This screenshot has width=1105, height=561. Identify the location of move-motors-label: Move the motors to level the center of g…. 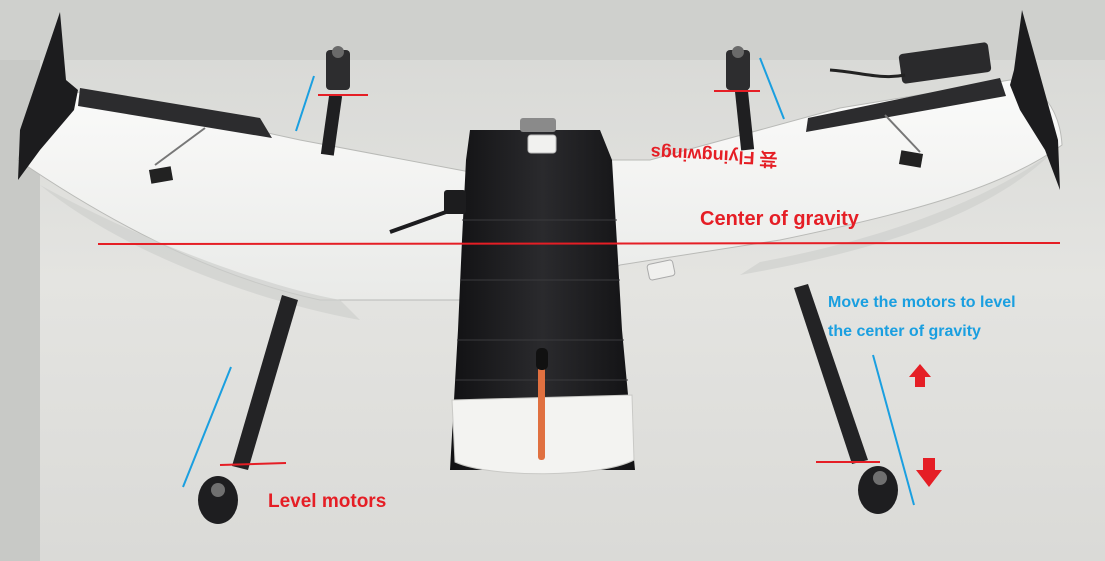
(922, 317).